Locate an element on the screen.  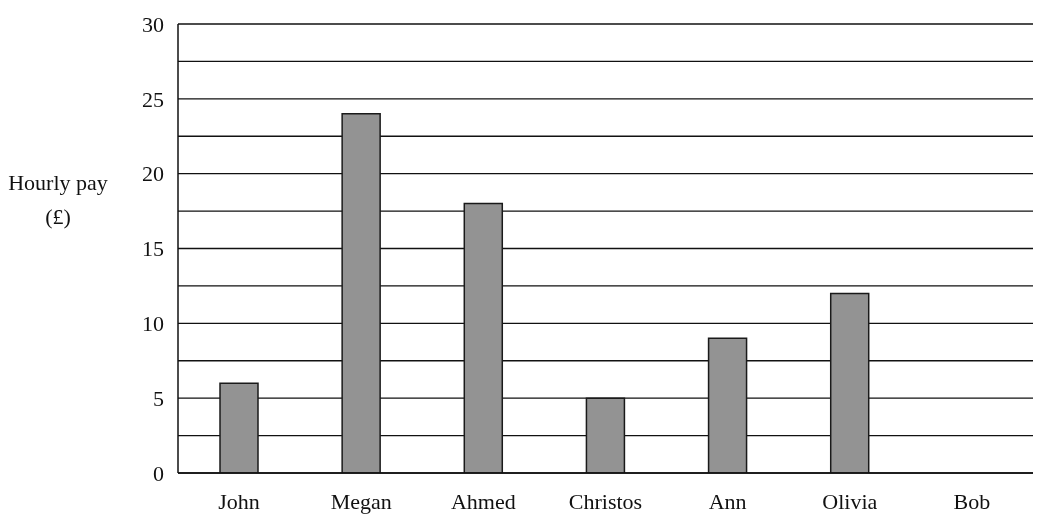
y-tick-label: 15 is located at coordinates (153, 249).